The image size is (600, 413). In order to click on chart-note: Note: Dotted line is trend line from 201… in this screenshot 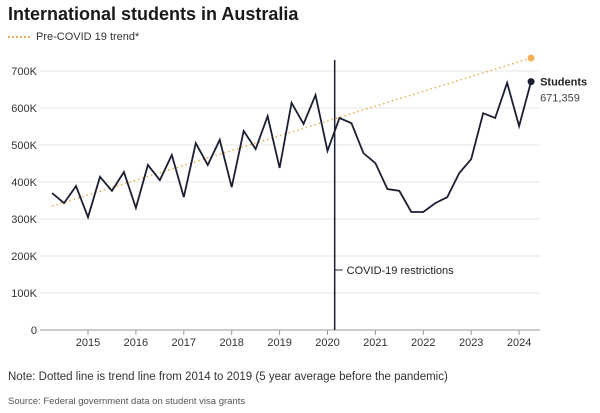, I will do `click(228, 377)`.